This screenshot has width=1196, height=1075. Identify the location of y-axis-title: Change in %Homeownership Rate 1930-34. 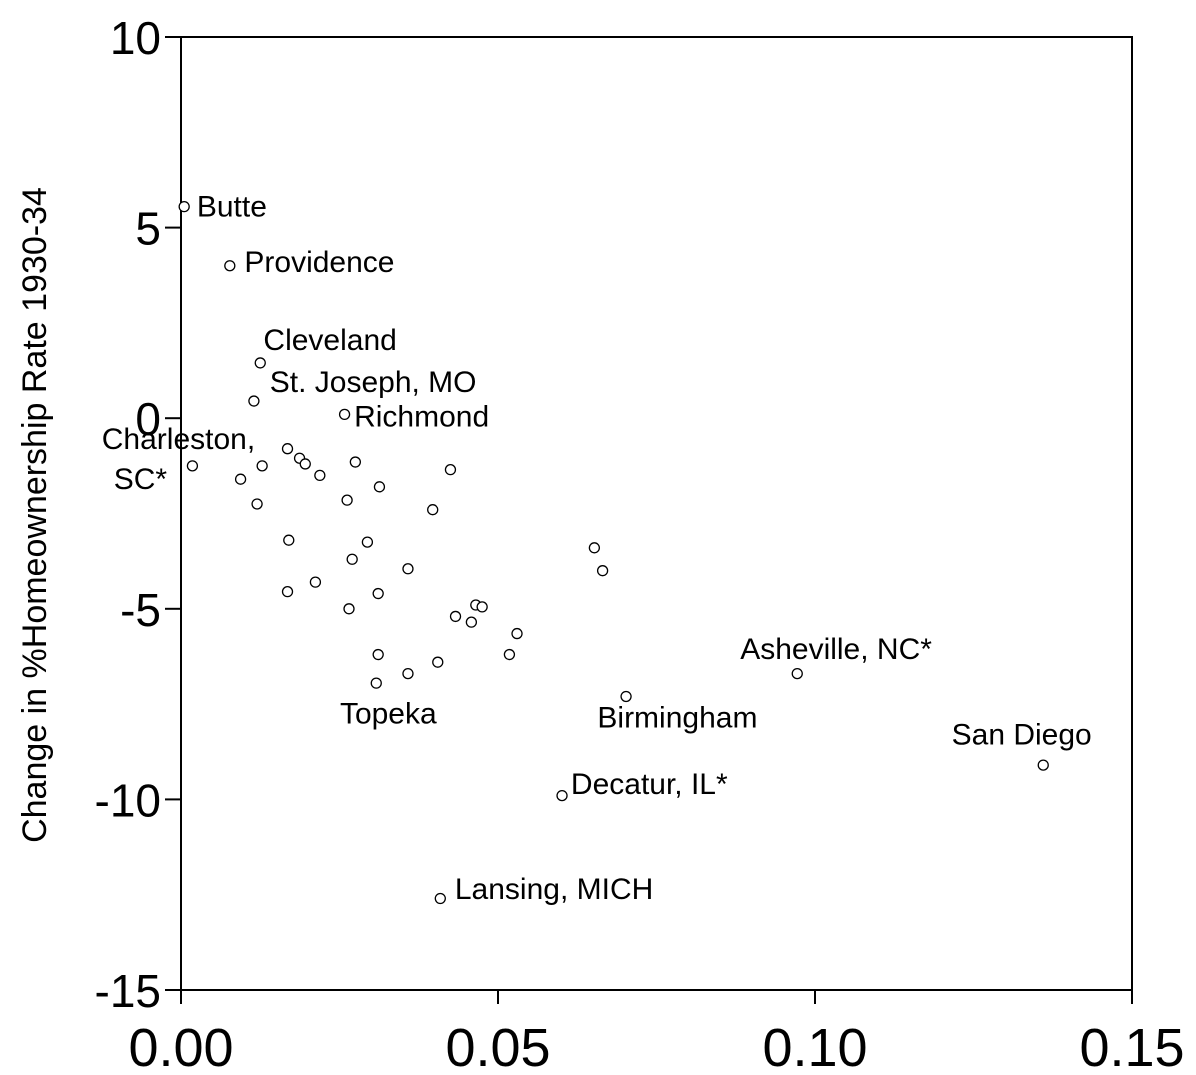
(35, 515).